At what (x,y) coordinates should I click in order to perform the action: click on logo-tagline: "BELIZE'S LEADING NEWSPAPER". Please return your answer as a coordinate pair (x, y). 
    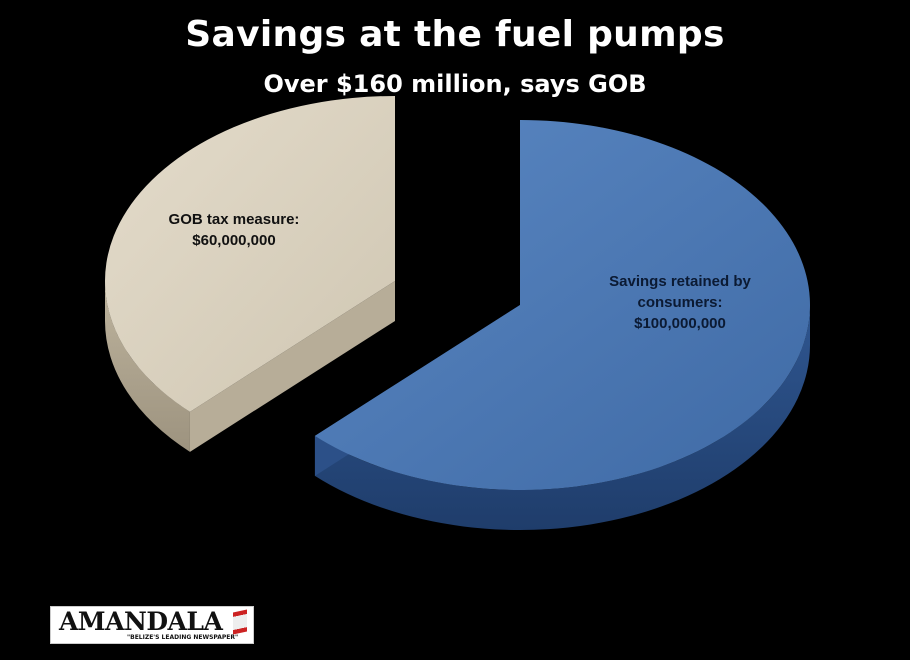
    Looking at the image, I should click on (183, 637).